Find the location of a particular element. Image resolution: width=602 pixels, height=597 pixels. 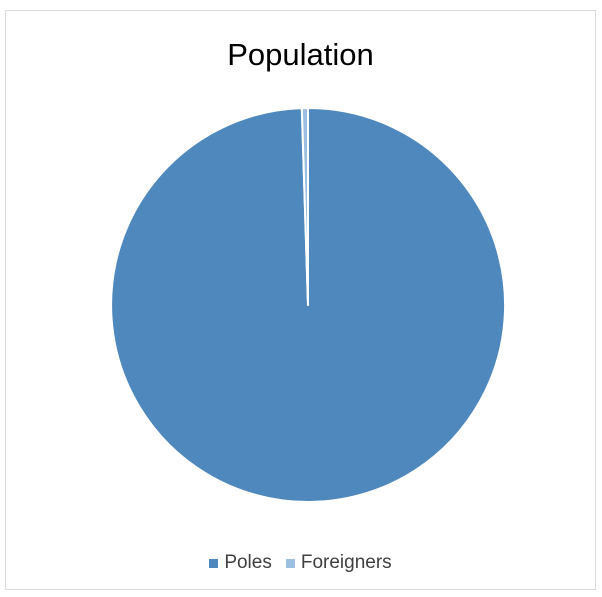

legend-label-poles: Poles is located at coordinates (248, 562).